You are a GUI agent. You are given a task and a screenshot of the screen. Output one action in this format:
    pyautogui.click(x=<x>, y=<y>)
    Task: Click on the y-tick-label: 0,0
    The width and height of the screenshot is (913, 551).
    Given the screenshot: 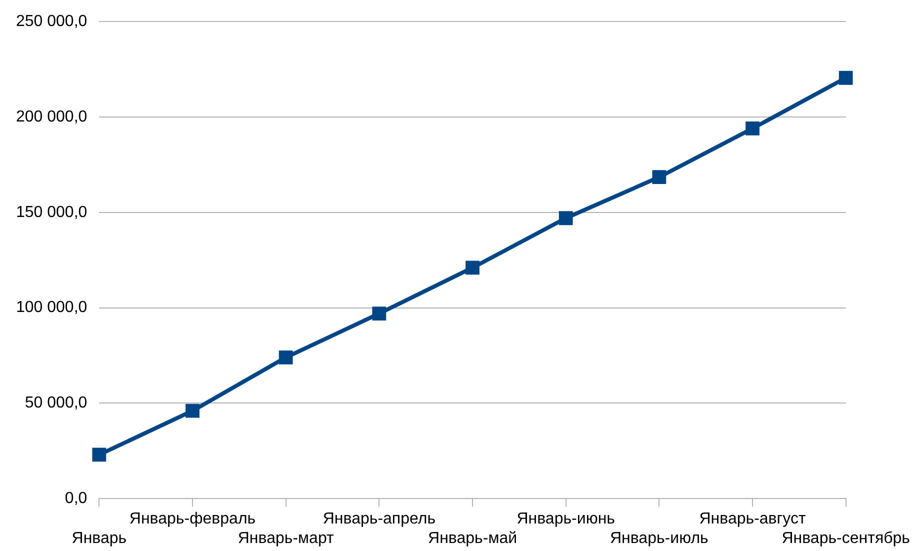 What is the action you would take?
    pyautogui.click(x=76, y=499)
    